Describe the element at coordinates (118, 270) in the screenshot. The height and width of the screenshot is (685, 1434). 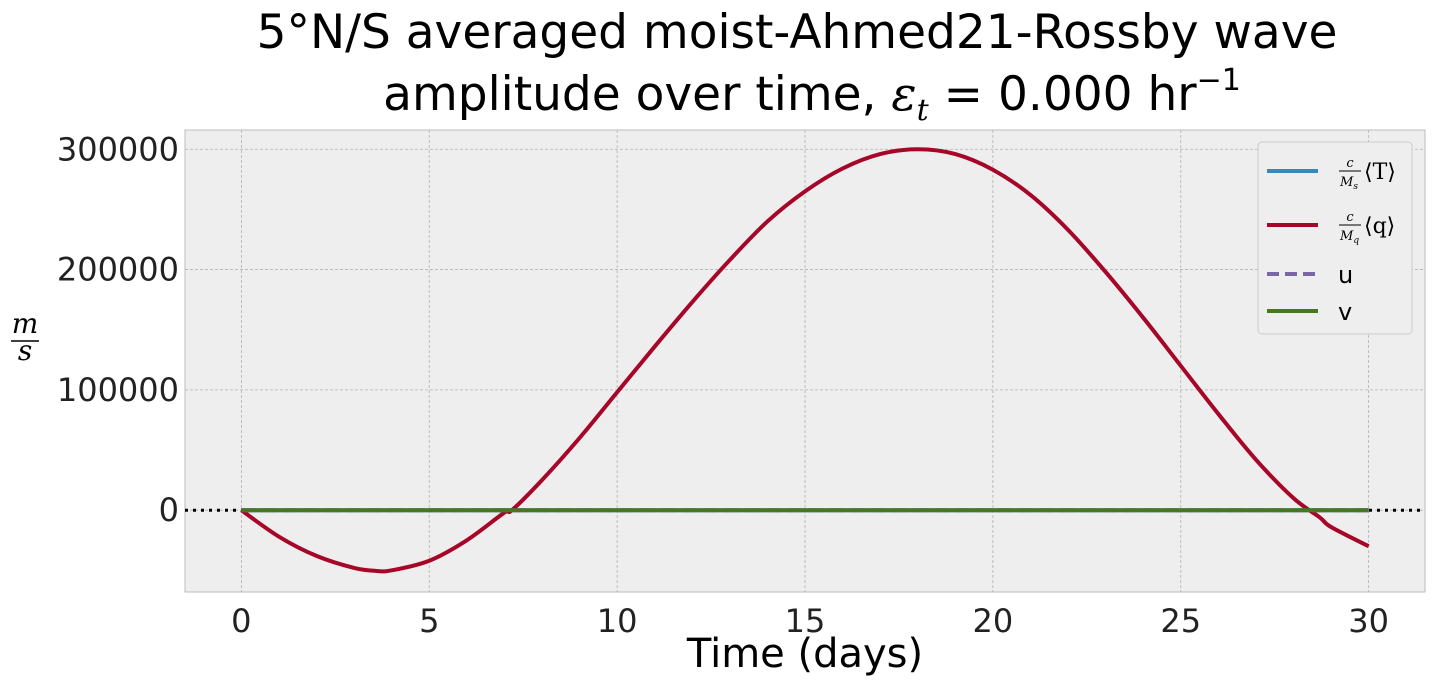
I see `y-tick-label: 200000` at that location.